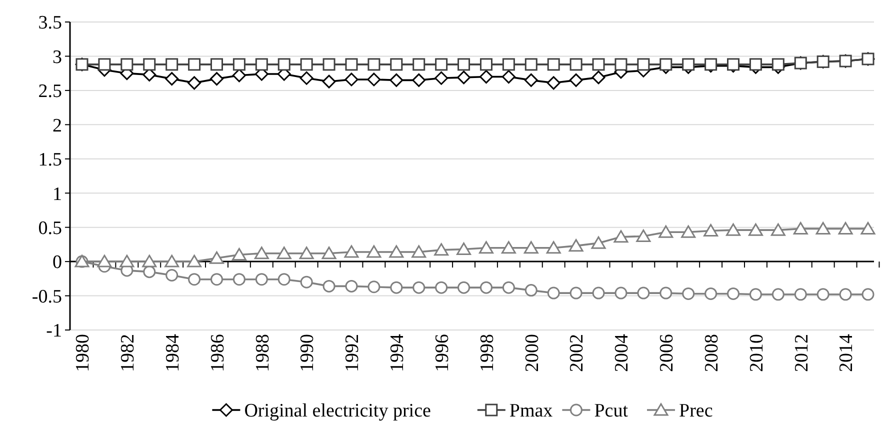 This screenshot has width=894, height=432. What do you see at coordinates (847, 353) in the screenshot?
I see `x-tick-label: 2014` at bounding box center [847, 353].